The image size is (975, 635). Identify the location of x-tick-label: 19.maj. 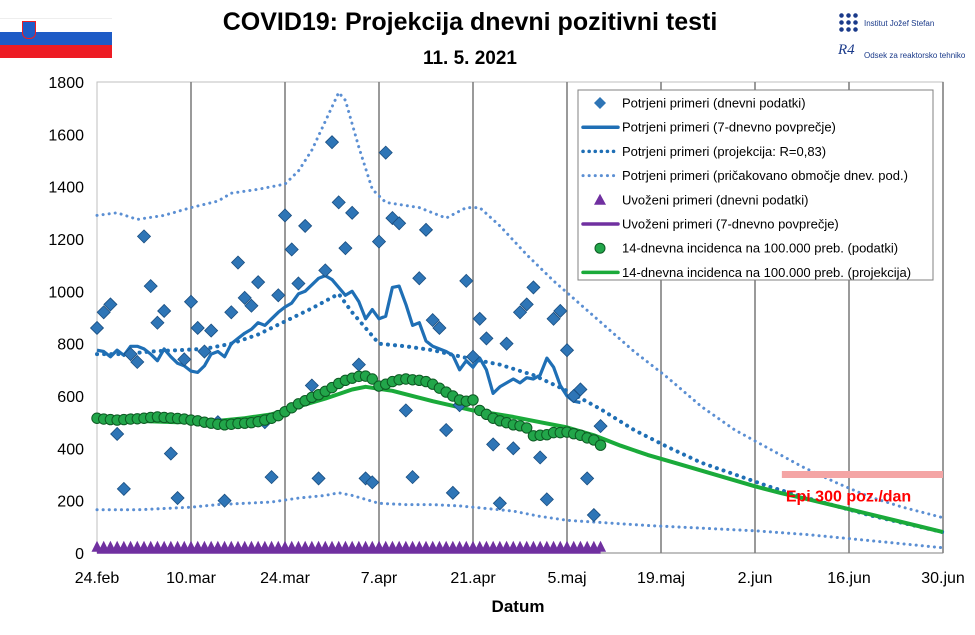
(661, 578).